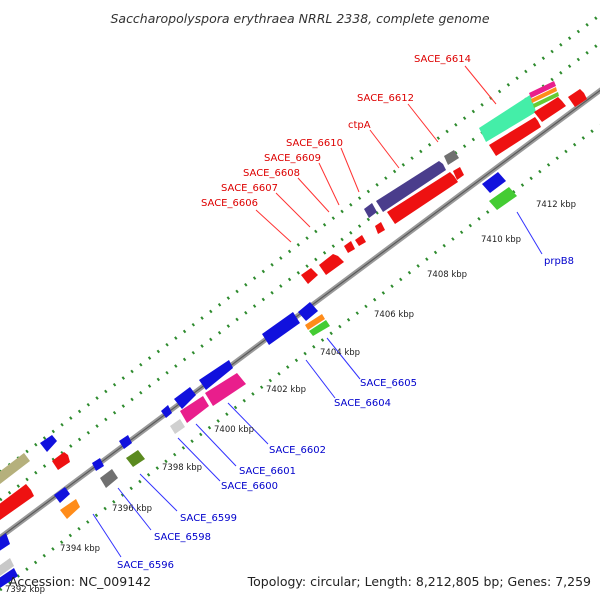  What do you see at coordinates (501, 240) in the screenshot?
I see `tick-label: 7410 kbp` at bounding box center [501, 240].